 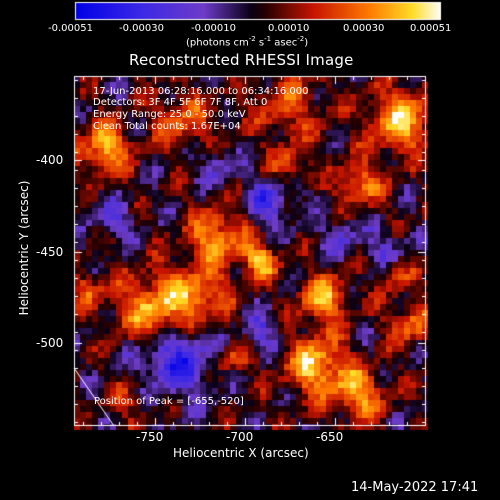 I want to click on info-line: Detectors: 3F 4F 5F 6F 7F 8F, Att 0, so click(x=180, y=102).